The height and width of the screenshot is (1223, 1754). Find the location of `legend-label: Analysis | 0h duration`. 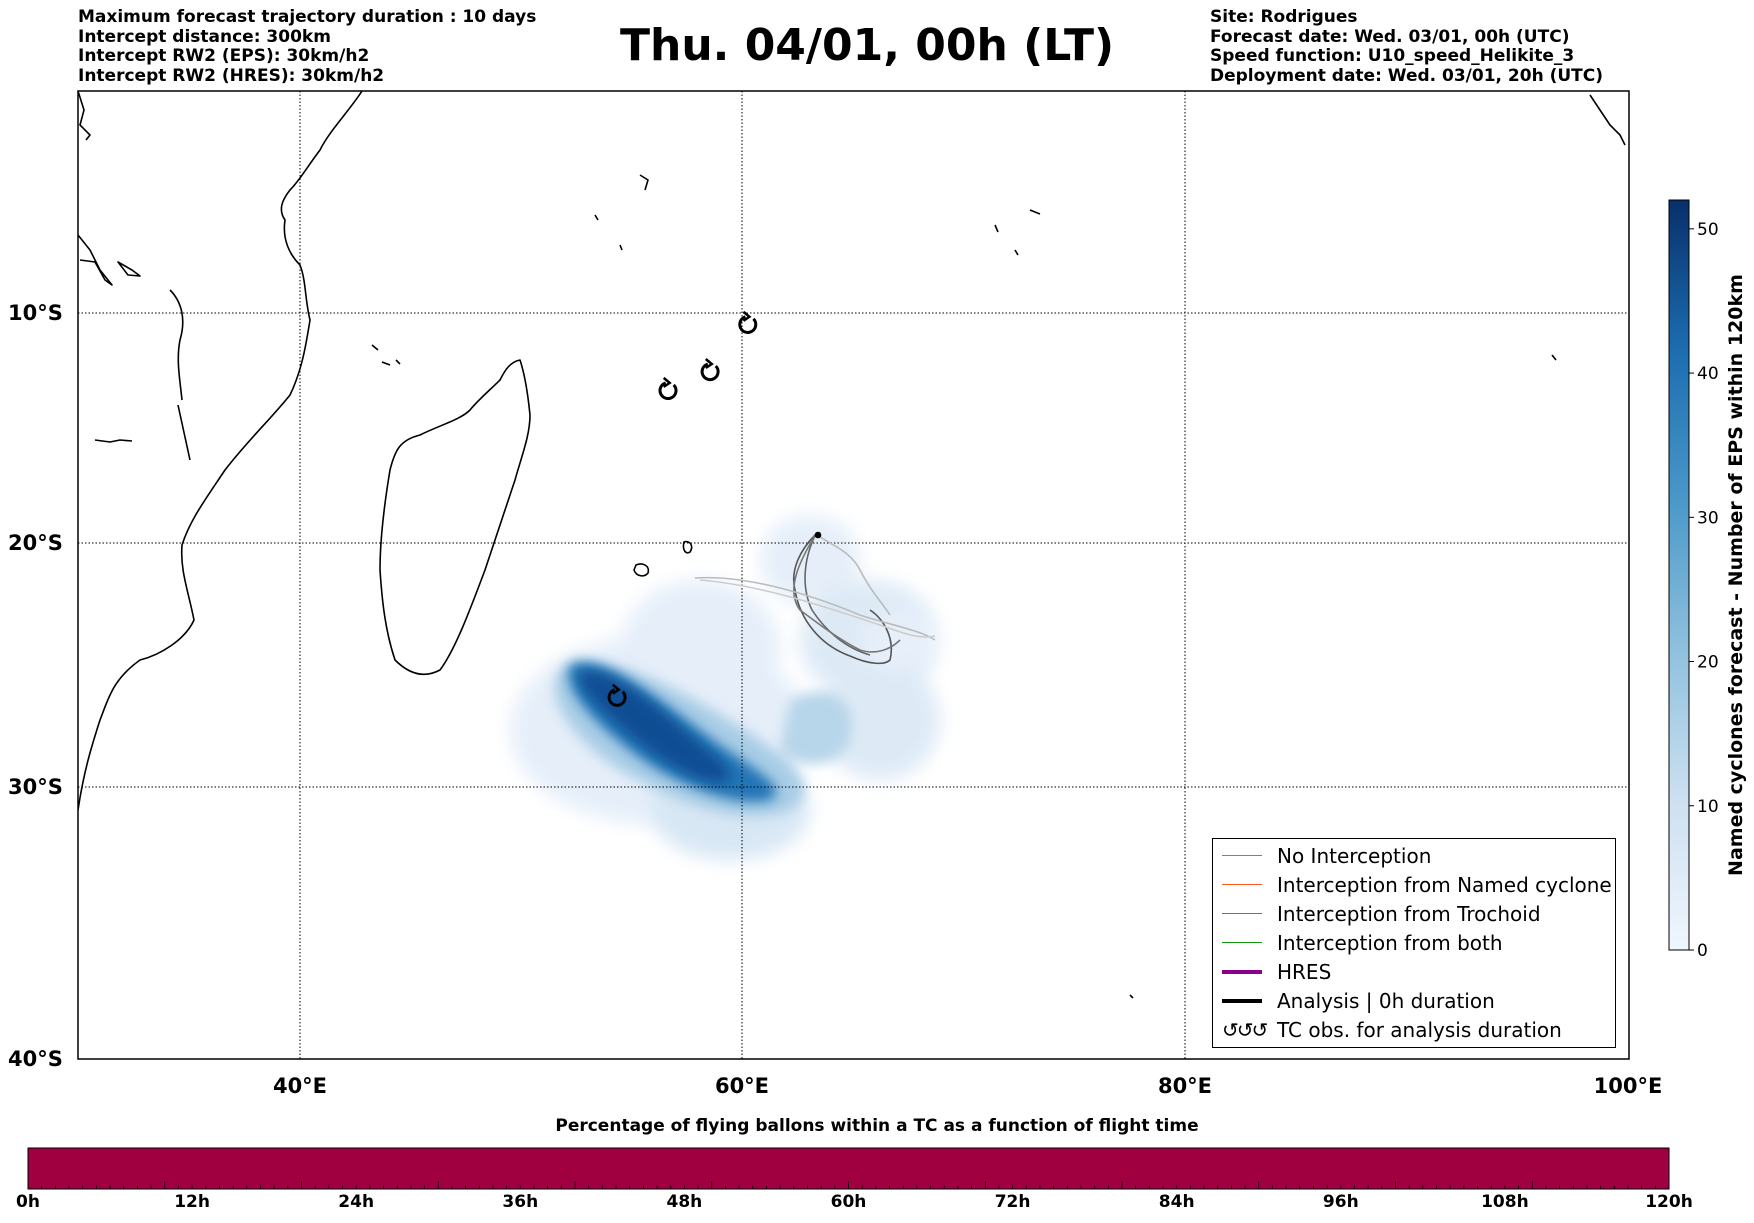

legend-label: Analysis | 0h duration is located at coordinates (1386, 1000).